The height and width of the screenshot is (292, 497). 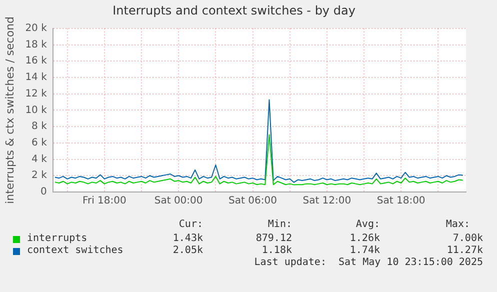 I want to click on text: 1.18k, so click(x=277, y=251).